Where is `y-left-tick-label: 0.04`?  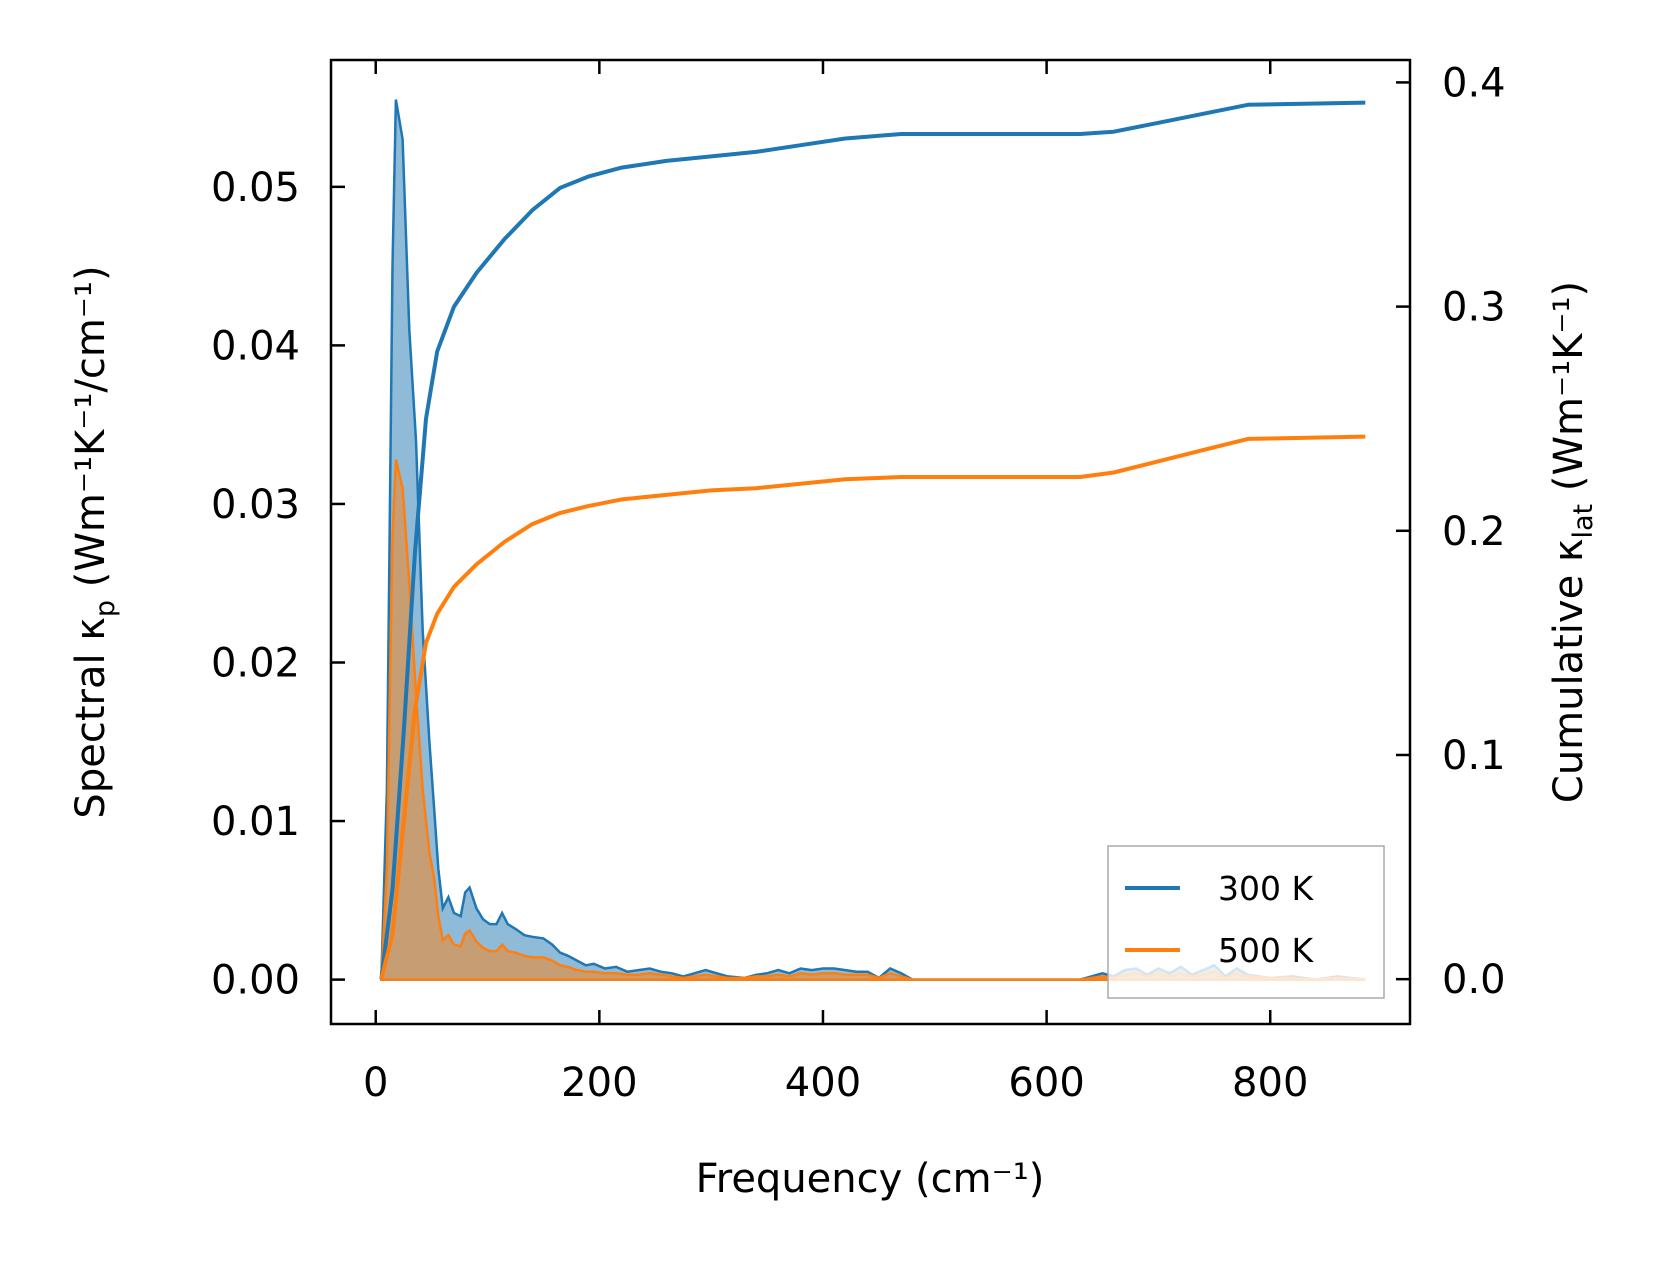 y-left-tick-label: 0.04 is located at coordinates (255, 346).